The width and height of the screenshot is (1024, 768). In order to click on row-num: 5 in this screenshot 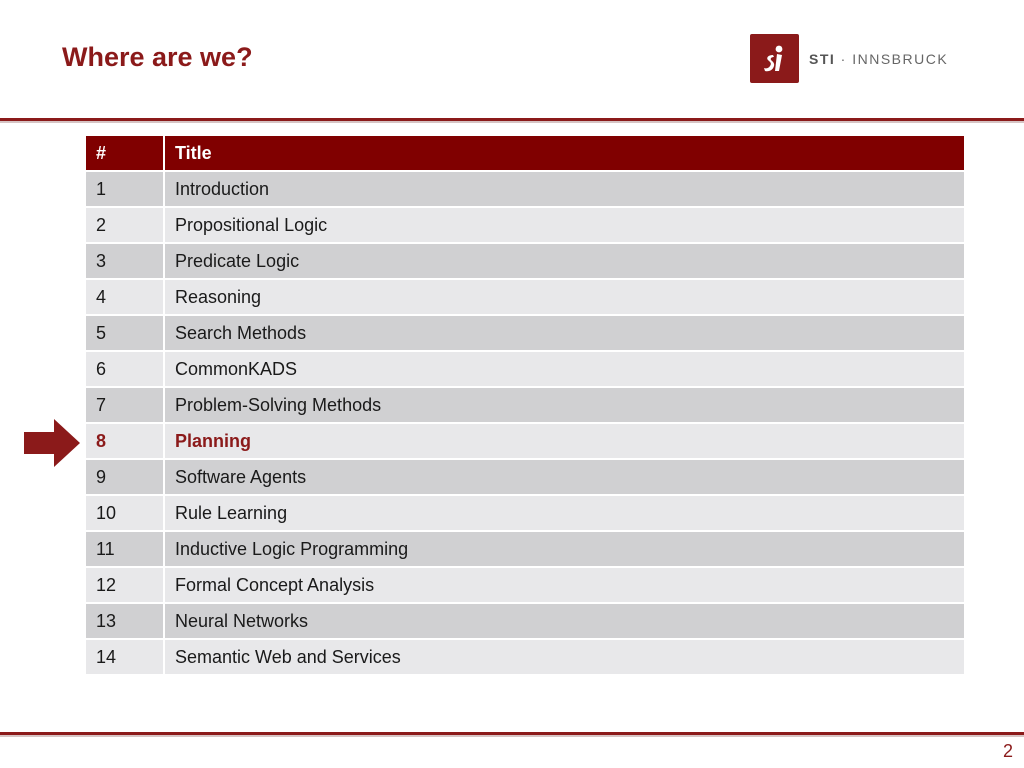, I will do `click(125, 334)`.